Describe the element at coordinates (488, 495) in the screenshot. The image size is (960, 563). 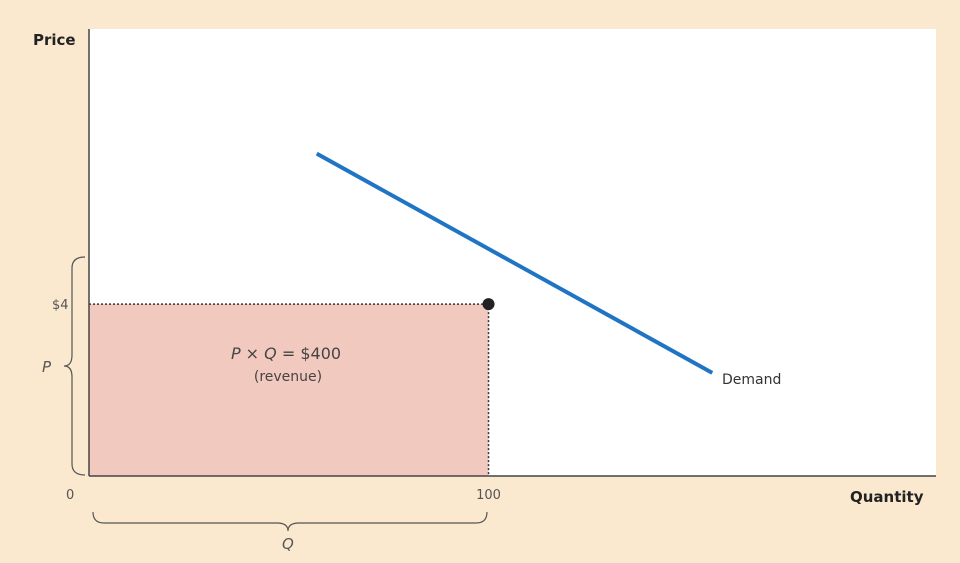
I see `x-tick-label: 100` at that location.